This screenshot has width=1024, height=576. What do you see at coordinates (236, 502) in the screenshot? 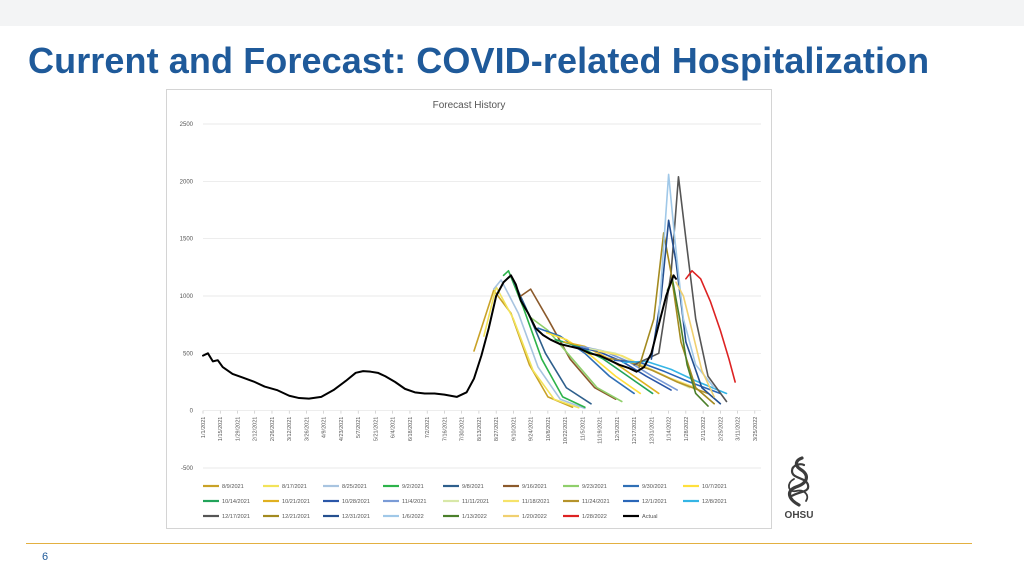
I see `legend-entry: 10/14/2021` at bounding box center [236, 502].